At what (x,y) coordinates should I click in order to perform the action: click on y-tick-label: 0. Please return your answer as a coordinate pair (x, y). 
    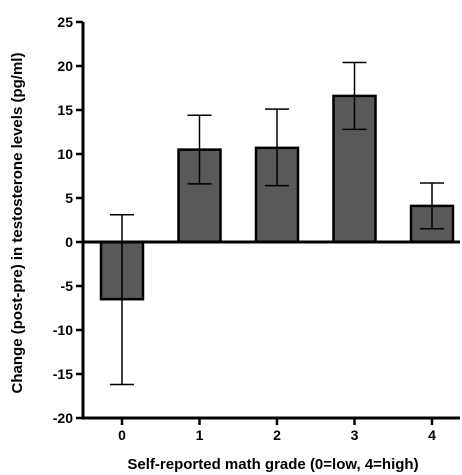
    Looking at the image, I should click on (69, 242).